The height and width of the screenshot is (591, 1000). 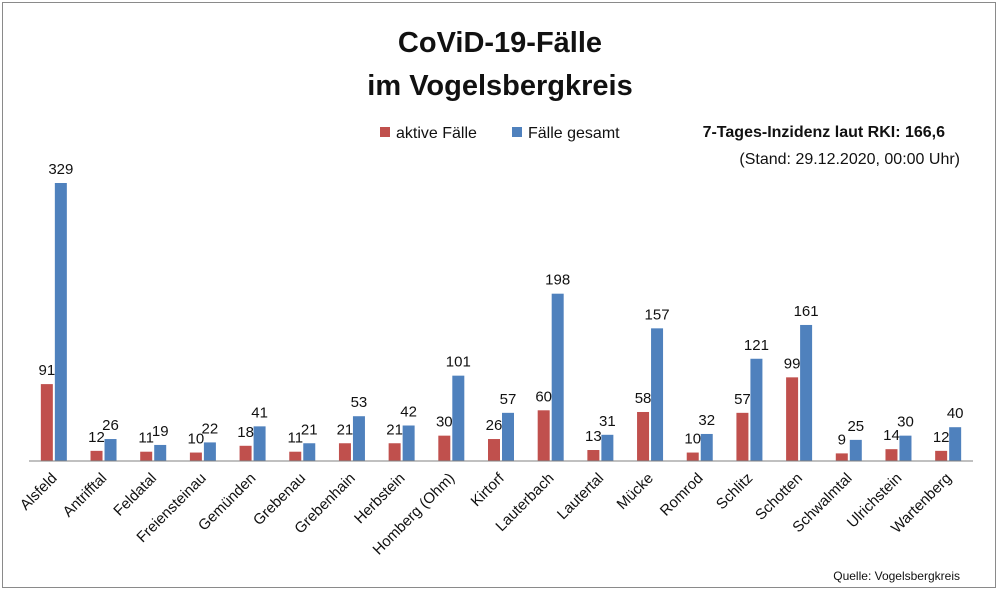 I want to click on bar-total-homberg-ohm, so click(x=458, y=418).